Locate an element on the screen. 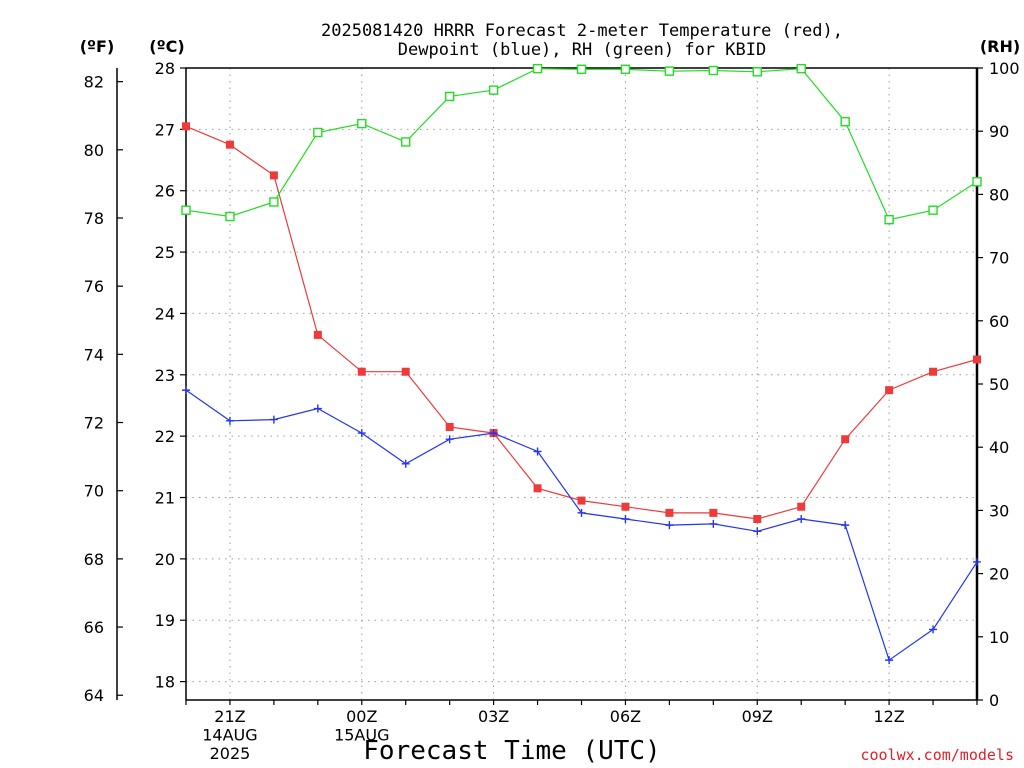 This screenshot has height=768, width=1024. fahrenheit-tick-label: 78 is located at coordinates (94, 218).